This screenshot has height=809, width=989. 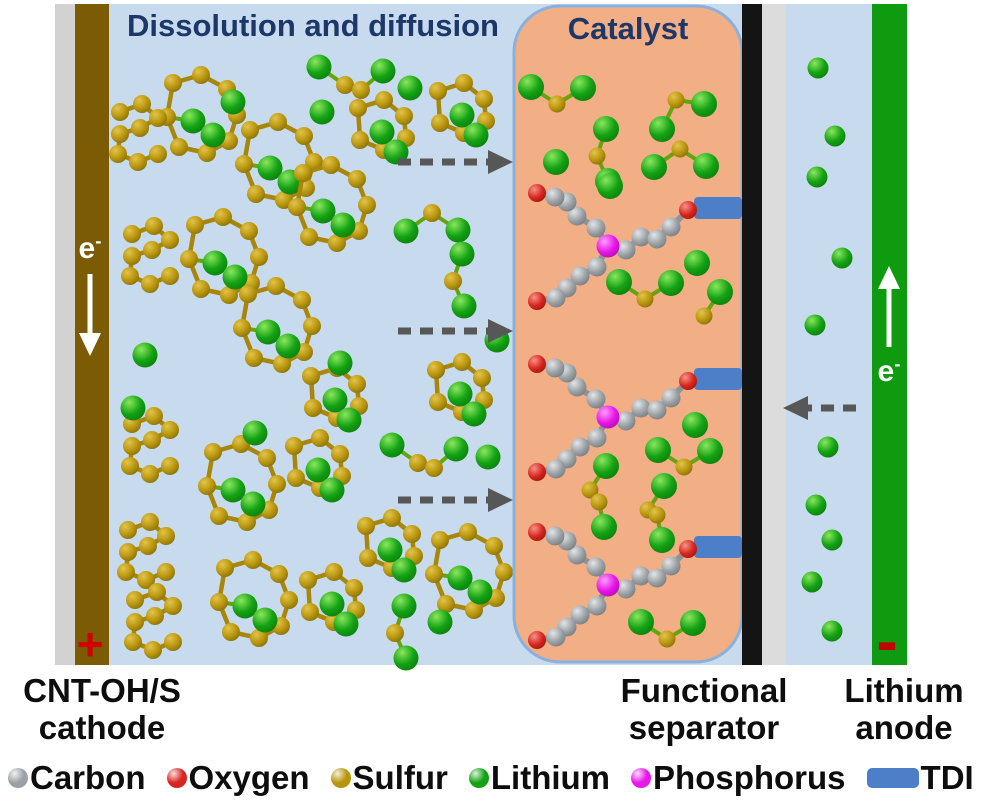 I want to click on legend-label: Carbon, so click(x=88, y=777).